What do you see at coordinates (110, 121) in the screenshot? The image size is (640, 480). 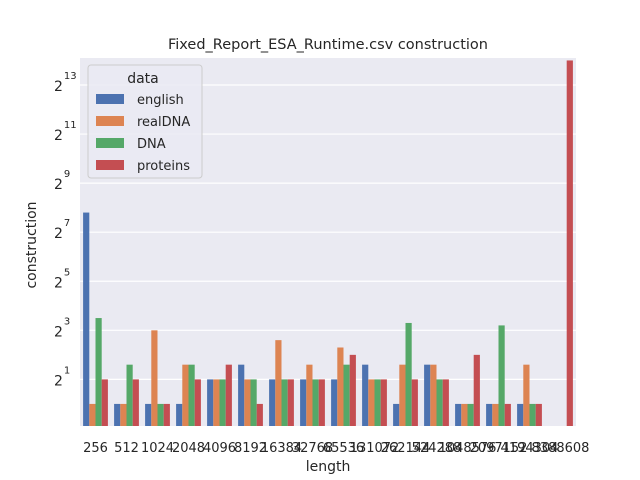 I see `legend-swatch-realDNA` at bounding box center [110, 121].